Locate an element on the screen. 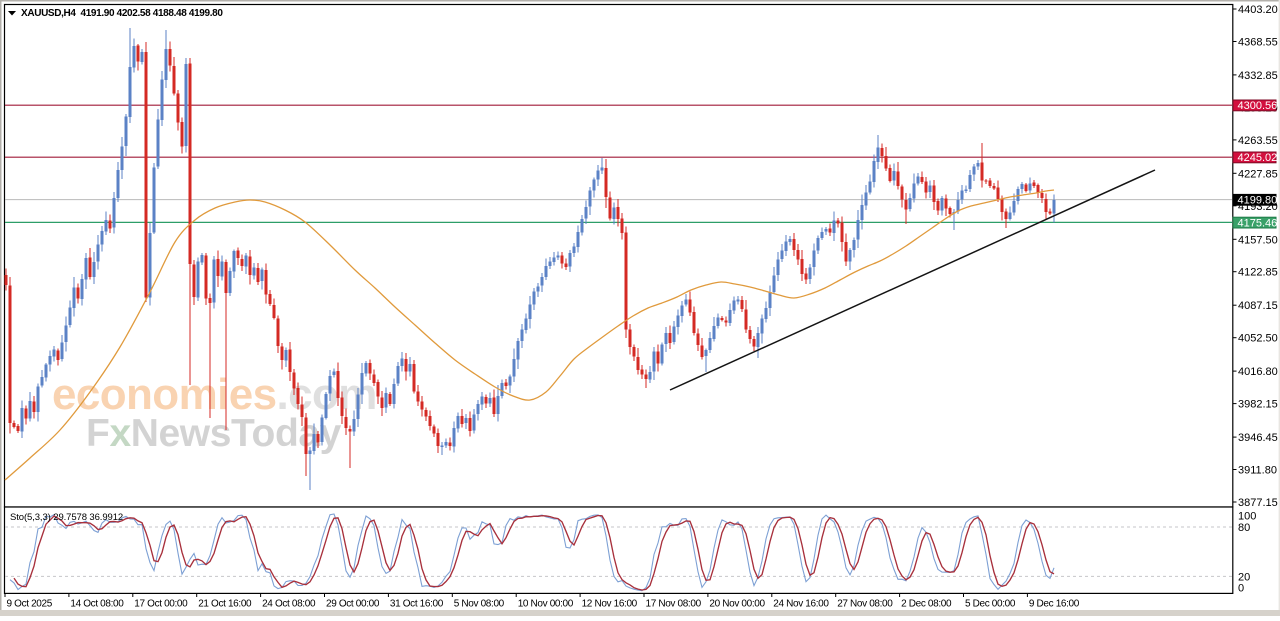 The height and width of the screenshot is (621, 1280). svg-text: 21 Oct 16:00 is located at coordinates (225, 604).